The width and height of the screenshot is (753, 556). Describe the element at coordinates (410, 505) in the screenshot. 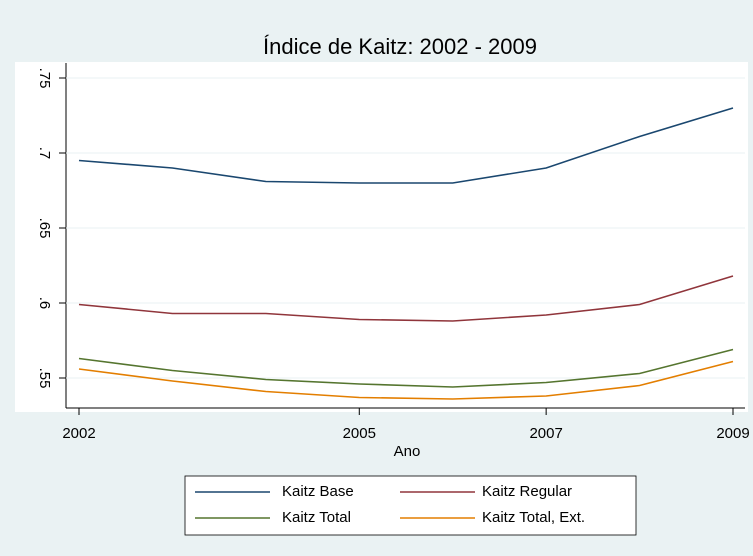

I see `legend` at that location.